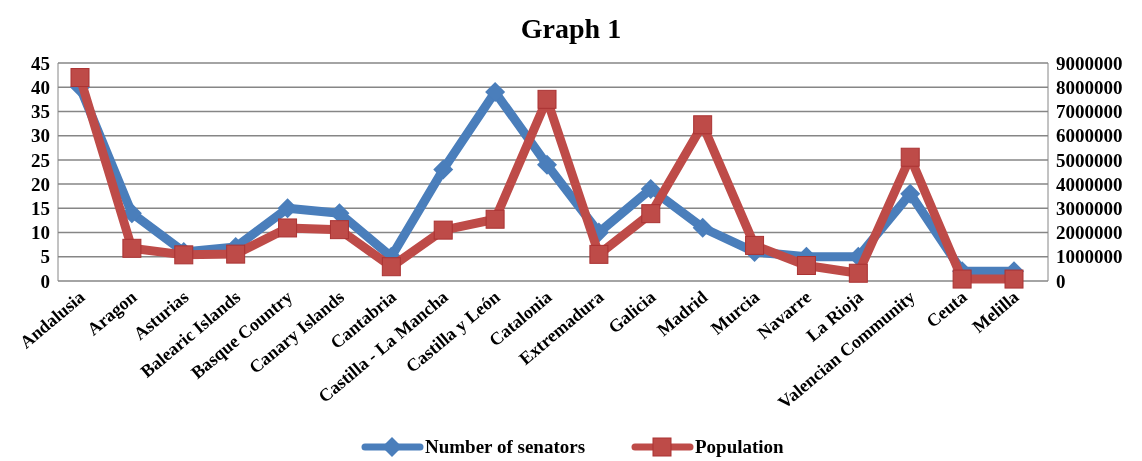  What do you see at coordinates (45, 281) in the screenshot?
I see `y-tick-label: 0` at bounding box center [45, 281].